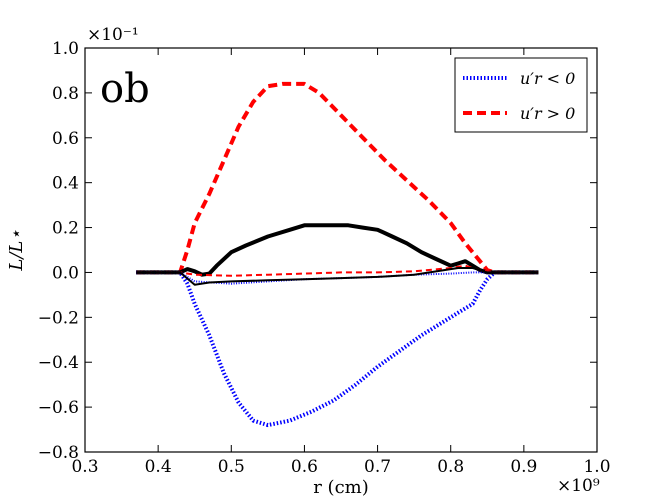 Image resolution: width=664 pixels, height=501 pixels. I want to click on y-tick-label: 0.8, so click(65, 94).